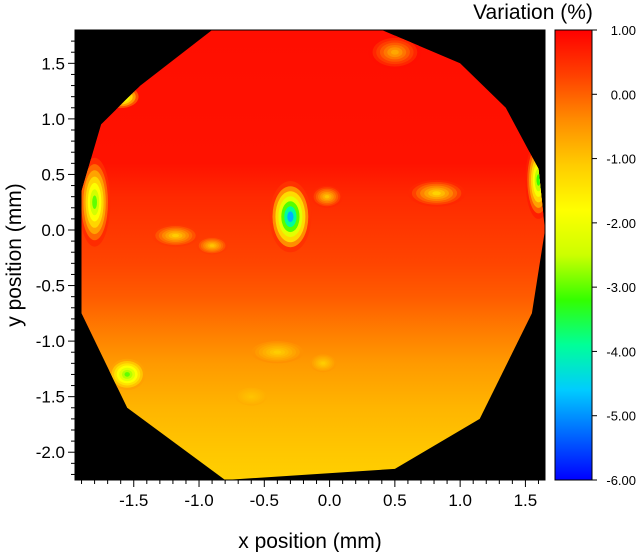 The width and height of the screenshot is (640, 552). Describe the element at coordinates (533, 12) in the screenshot. I see `colorbar-title: Variation (%)` at that location.